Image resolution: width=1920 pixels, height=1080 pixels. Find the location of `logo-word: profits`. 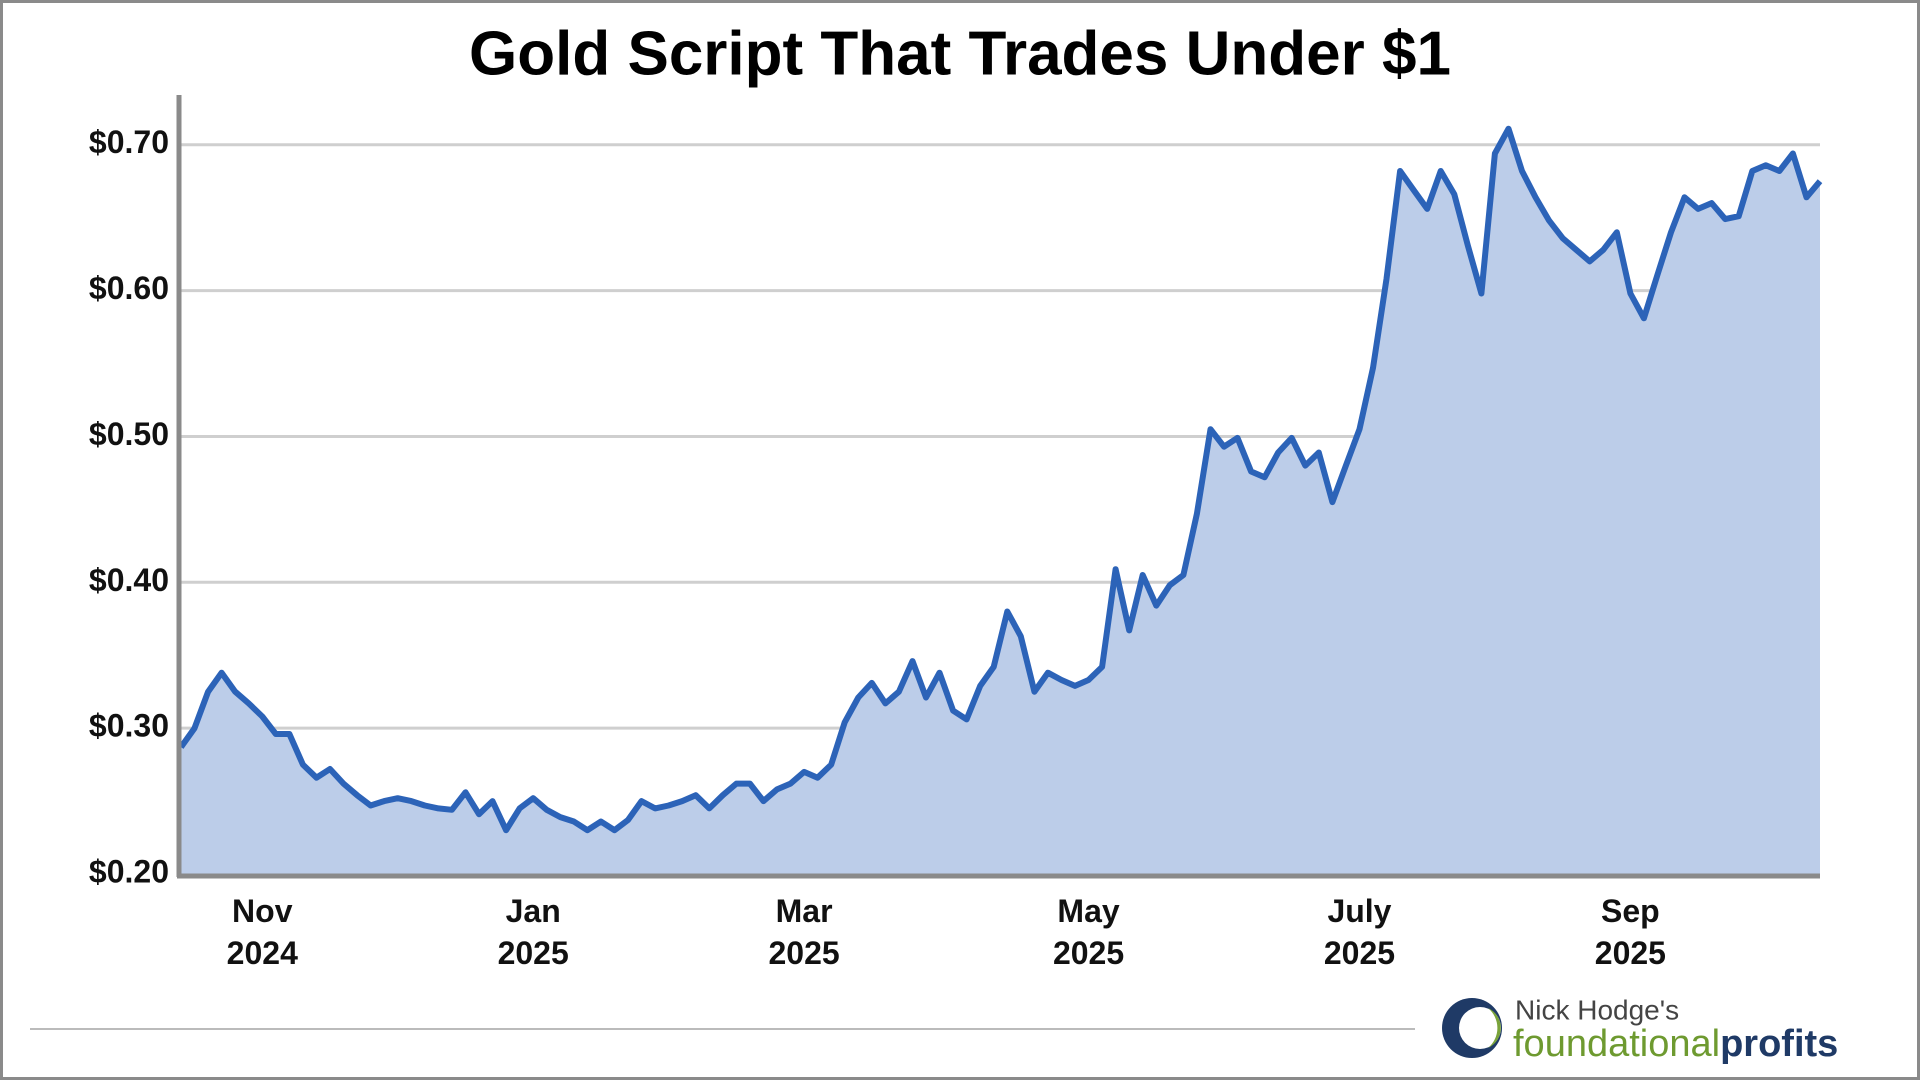

logo-word: profits is located at coordinates (1779, 1044).